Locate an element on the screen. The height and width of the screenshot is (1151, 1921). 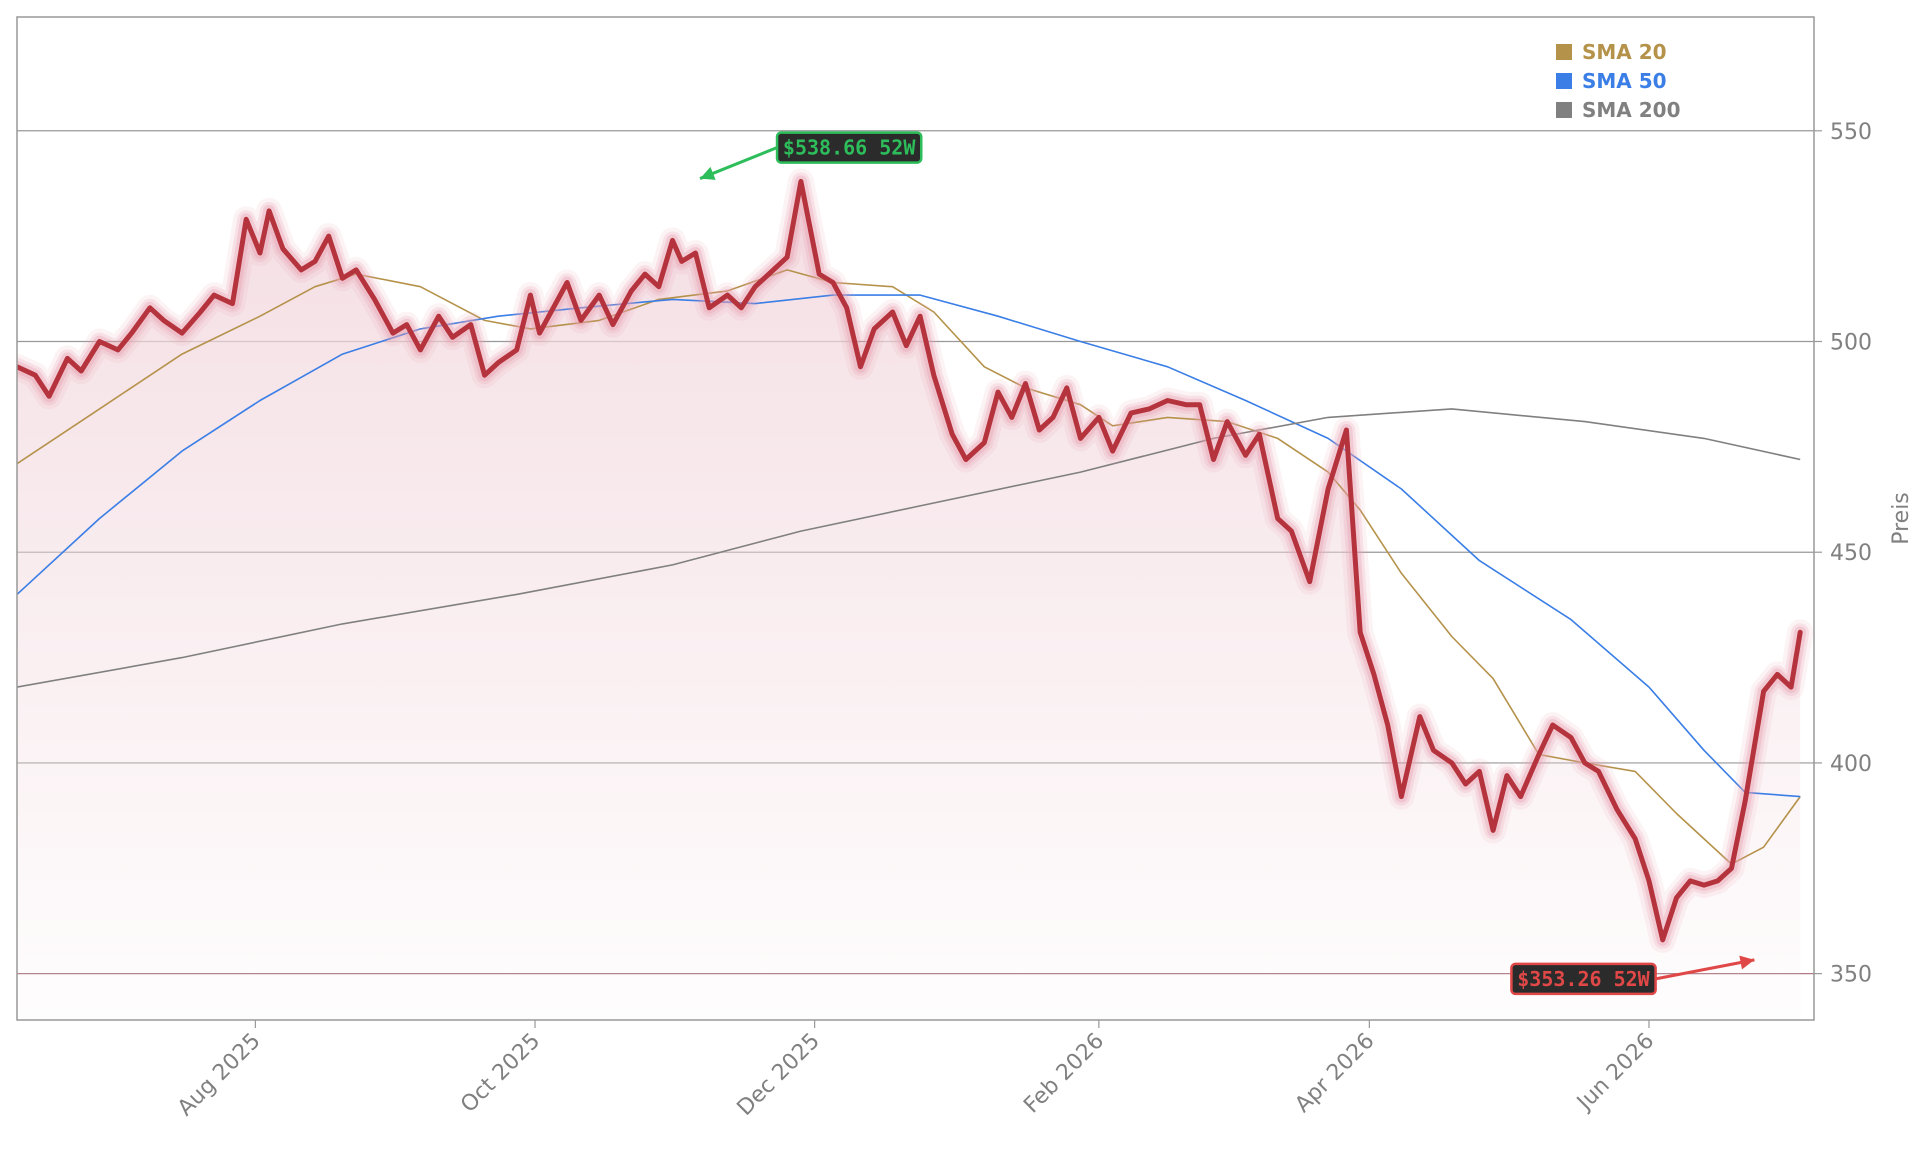
callout-high: $538.66 52W is located at coordinates (811, 155).